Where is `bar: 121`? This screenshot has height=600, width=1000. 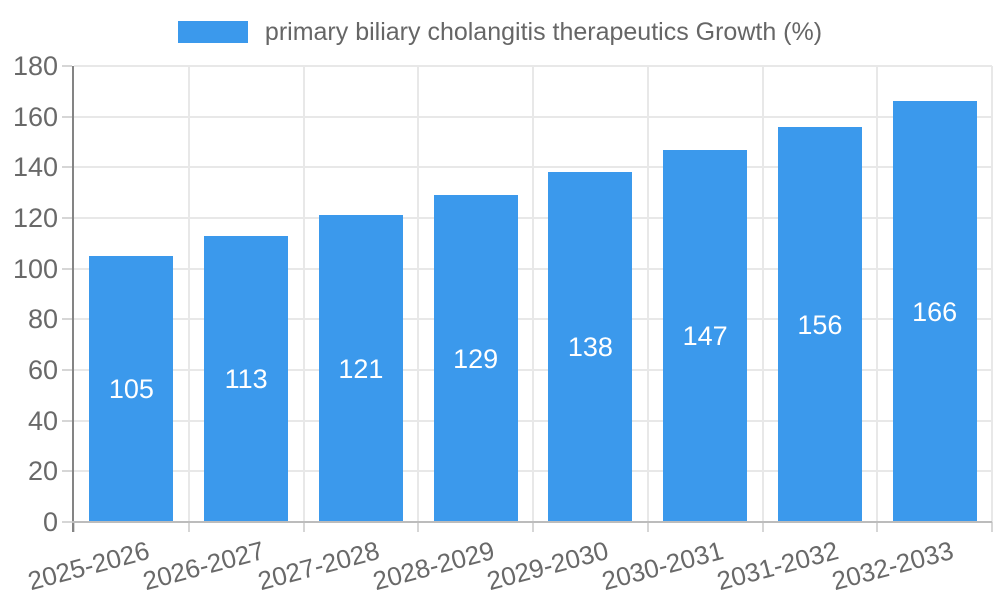
bar: 121 is located at coordinates (360, 368).